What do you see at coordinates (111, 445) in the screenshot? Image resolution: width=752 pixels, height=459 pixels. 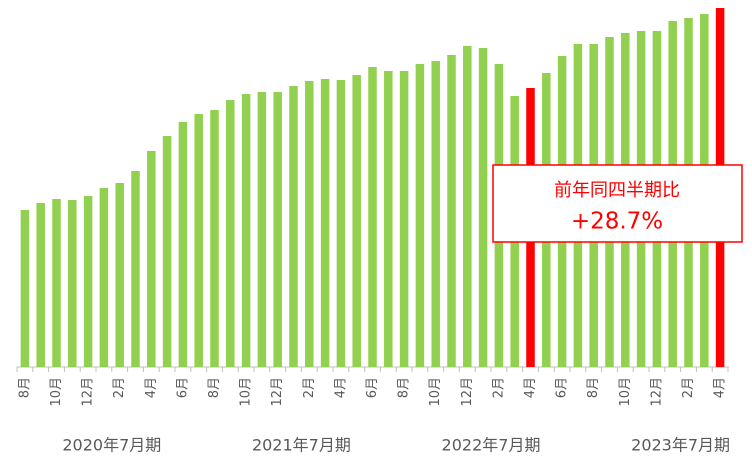 I see `period-label: 2020年7月期` at bounding box center [111, 445].